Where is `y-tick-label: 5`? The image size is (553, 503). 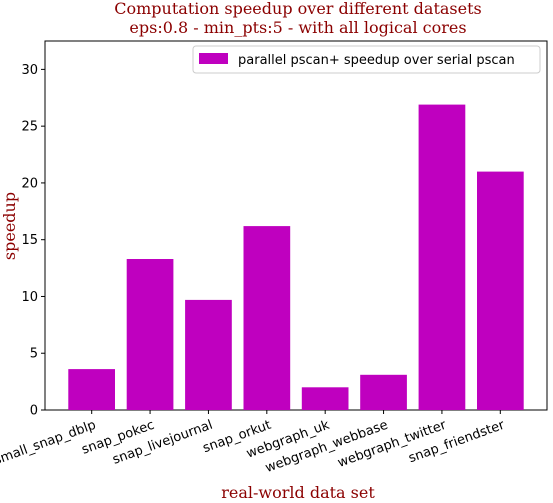 y-tick-label: 5 is located at coordinates (34, 354).